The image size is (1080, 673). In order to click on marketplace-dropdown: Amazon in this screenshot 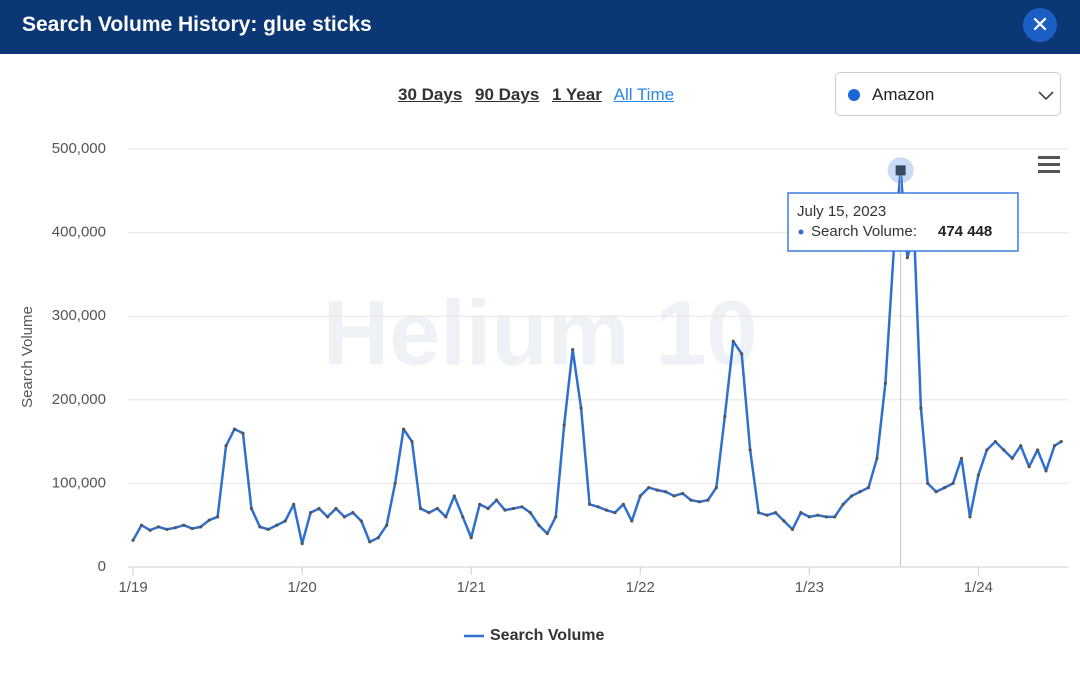, I will do `click(948, 94)`.